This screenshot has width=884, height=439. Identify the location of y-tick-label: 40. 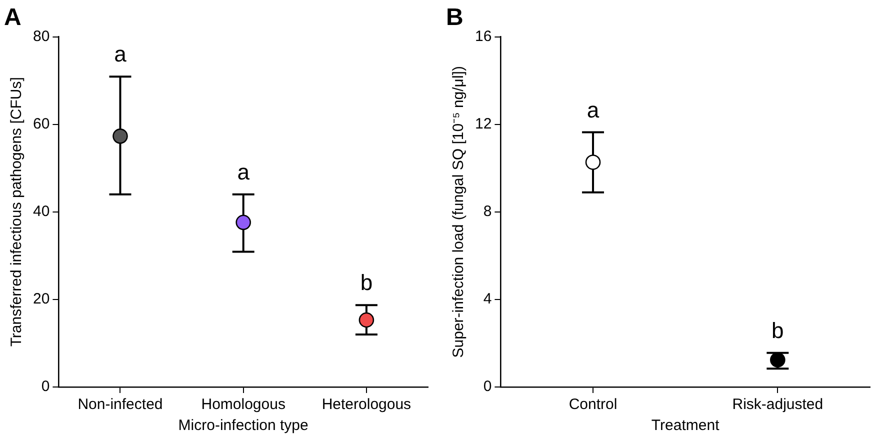
(41, 211).